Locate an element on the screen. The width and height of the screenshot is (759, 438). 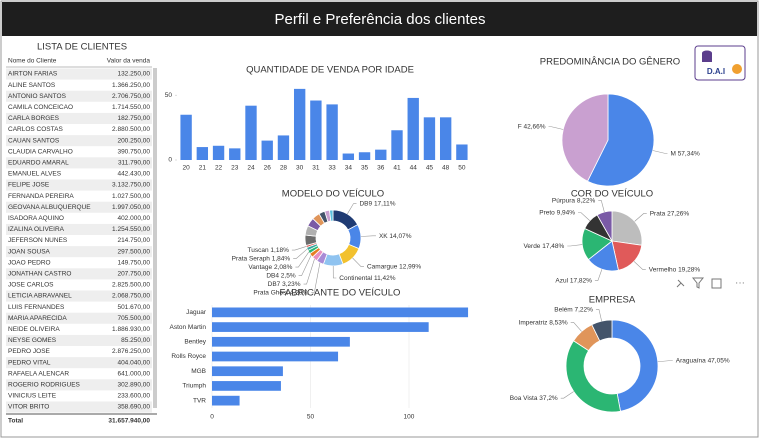
slice-label: Prata 27,26% is located at coordinates (670, 213).